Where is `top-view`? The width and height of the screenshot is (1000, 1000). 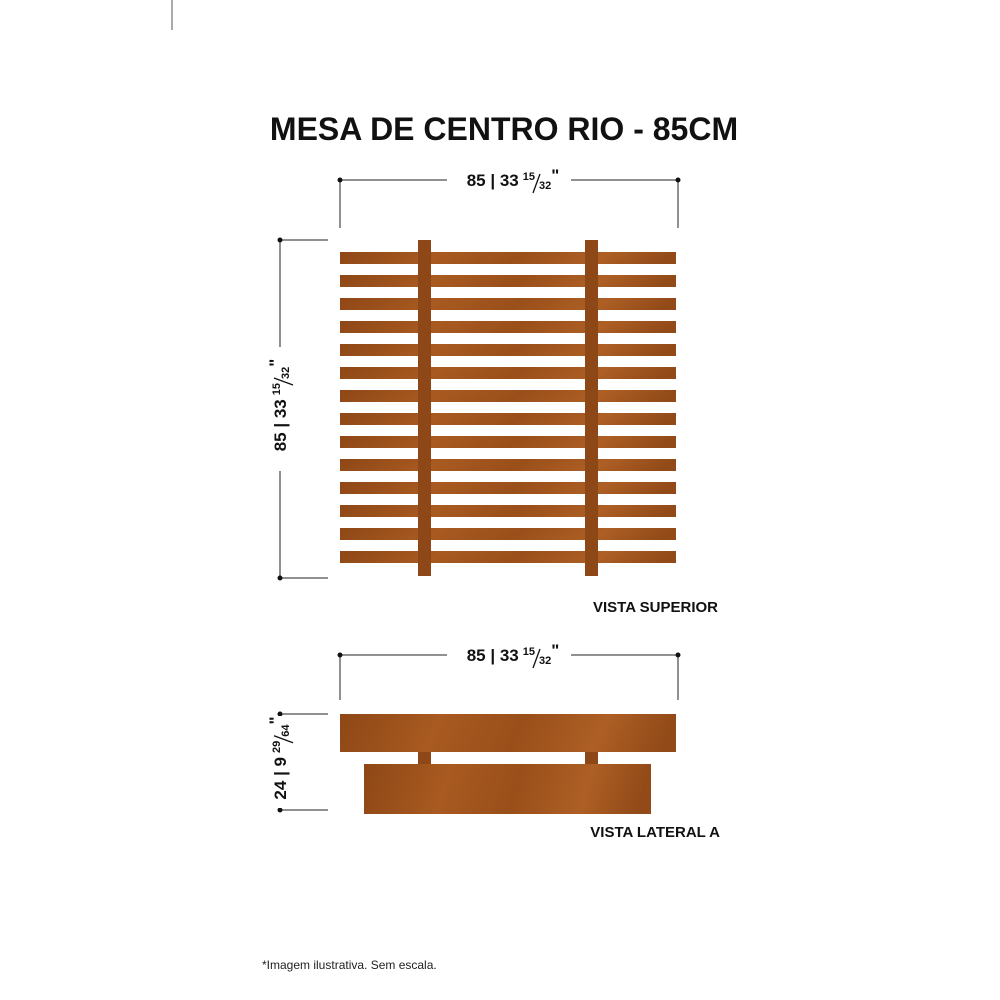 top-view is located at coordinates (508, 408).